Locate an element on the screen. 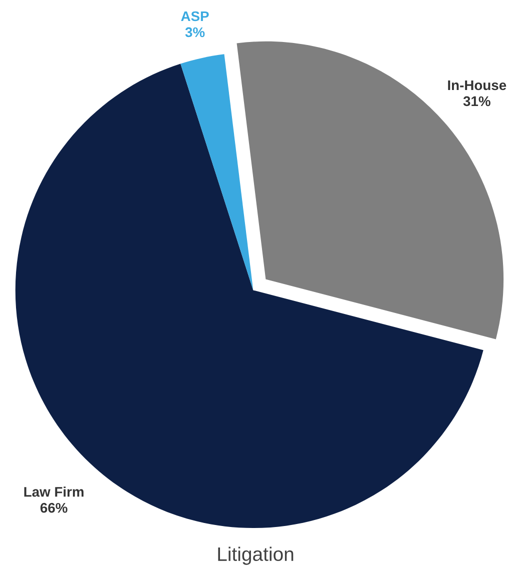 This screenshot has width=511, height=573. text: Litigation is located at coordinates (256, 555).